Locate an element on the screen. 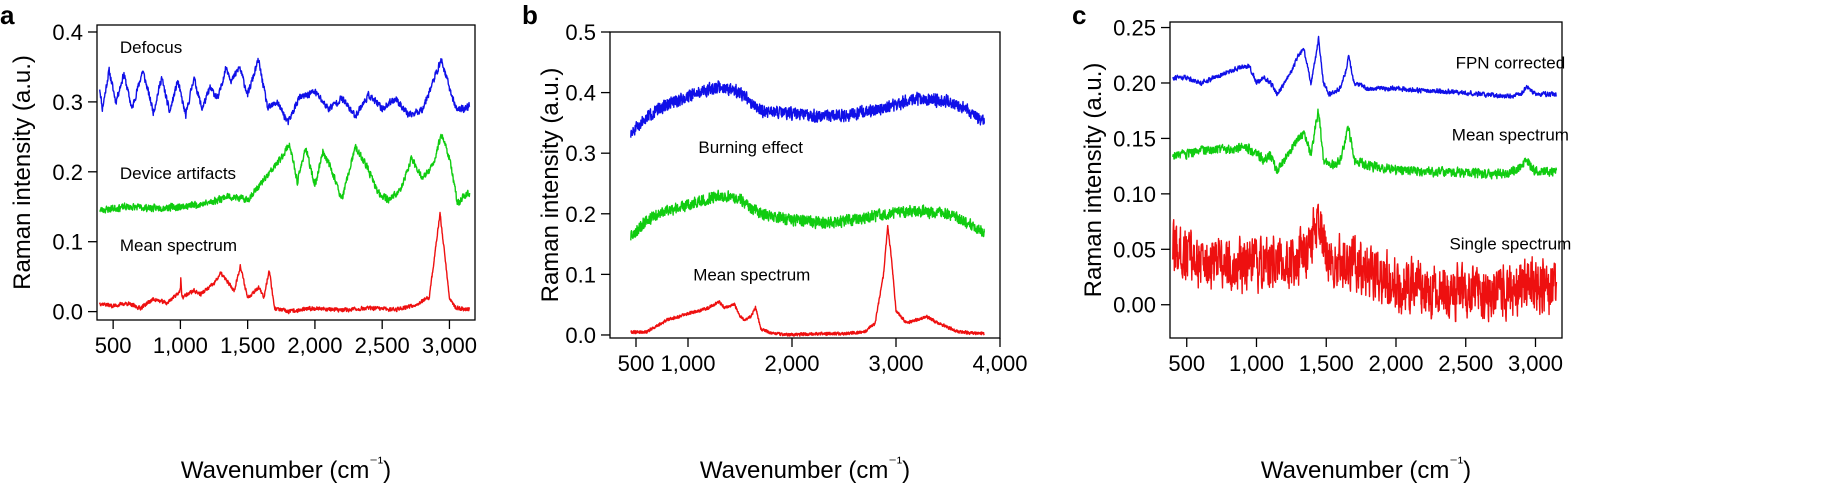 The image size is (1827, 489). annotation-label: Single spectrum is located at coordinates (1510, 243).